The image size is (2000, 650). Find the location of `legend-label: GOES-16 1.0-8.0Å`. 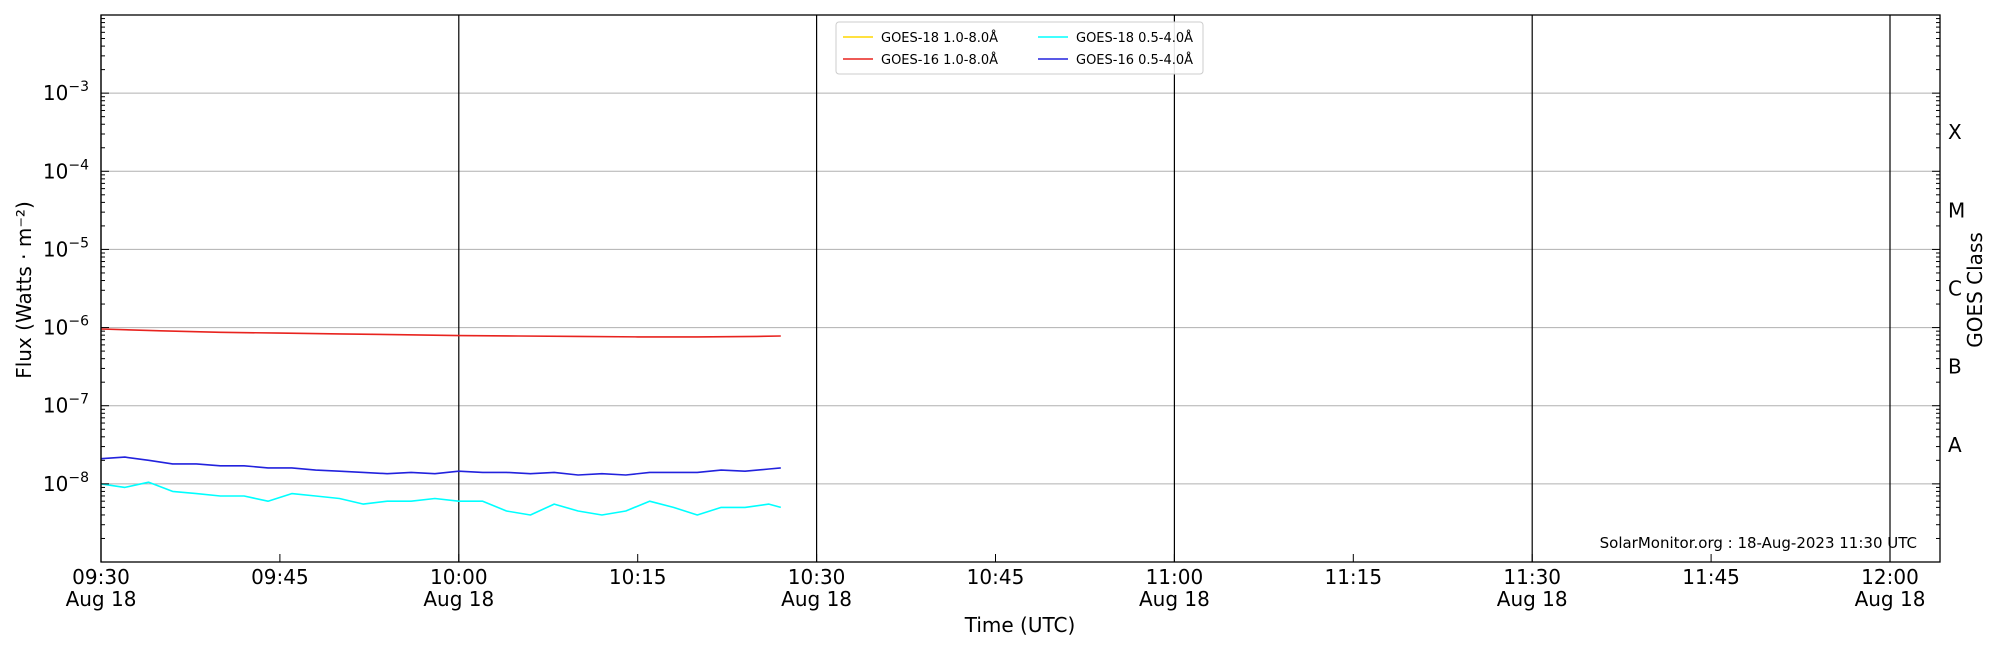

legend-label: GOES-16 1.0-8.0Å is located at coordinates (939, 60).